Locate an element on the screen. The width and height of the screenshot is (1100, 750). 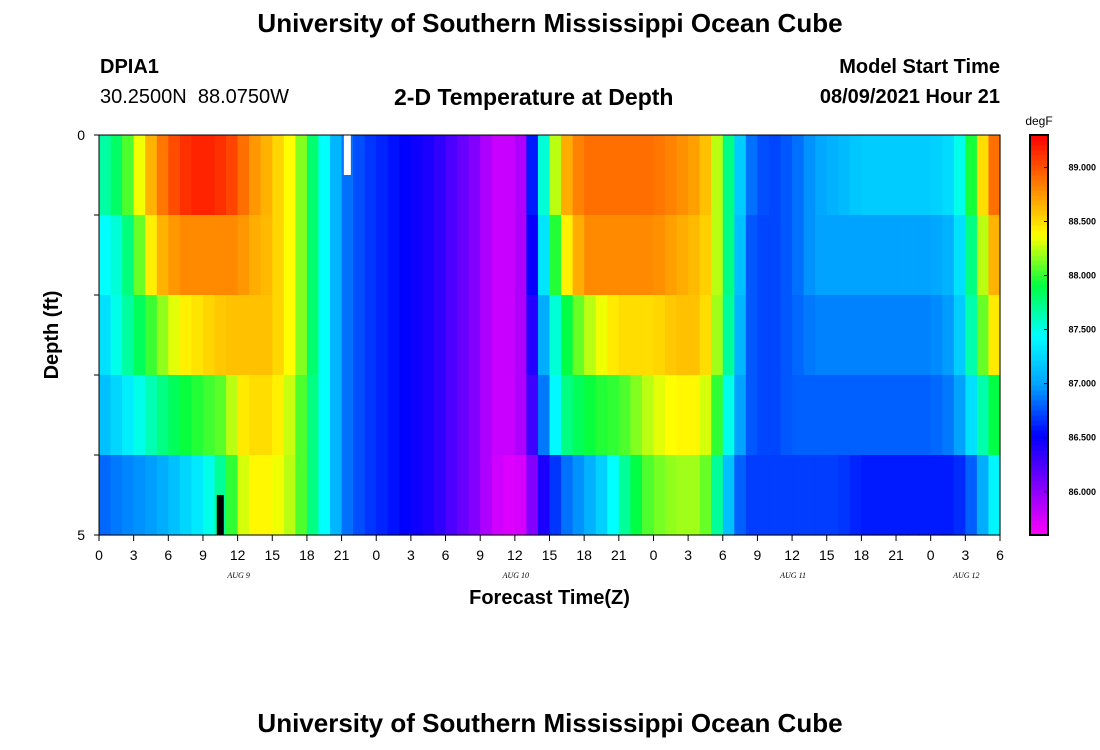
colorbar-tick-label: 89.000 is located at coordinates (1082, 167).